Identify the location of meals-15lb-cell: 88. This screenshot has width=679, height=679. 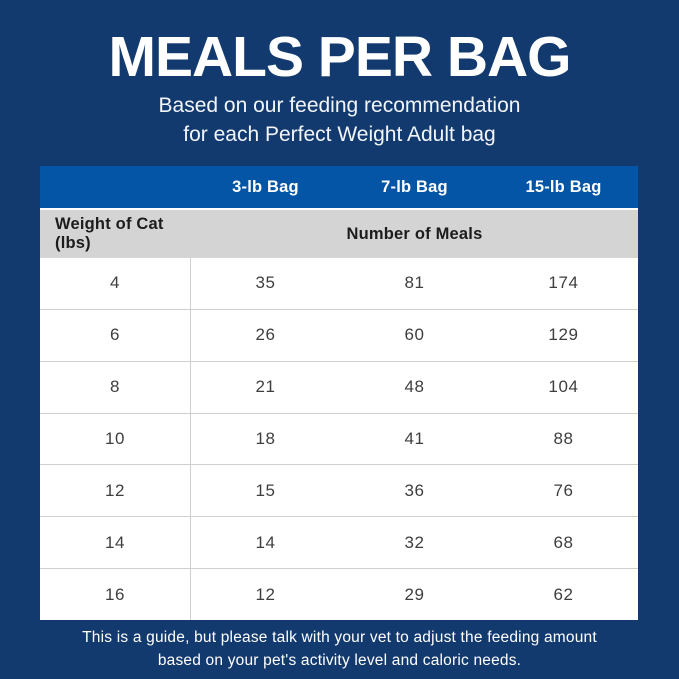
(563, 438).